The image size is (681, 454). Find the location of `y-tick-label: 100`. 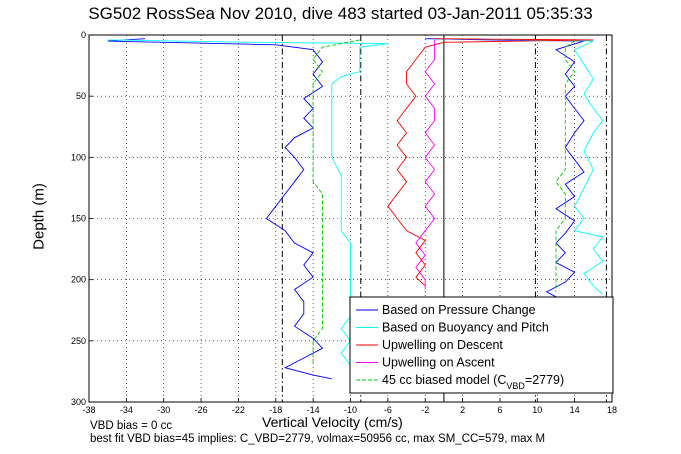

y-tick-label: 100 is located at coordinates (78, 157).